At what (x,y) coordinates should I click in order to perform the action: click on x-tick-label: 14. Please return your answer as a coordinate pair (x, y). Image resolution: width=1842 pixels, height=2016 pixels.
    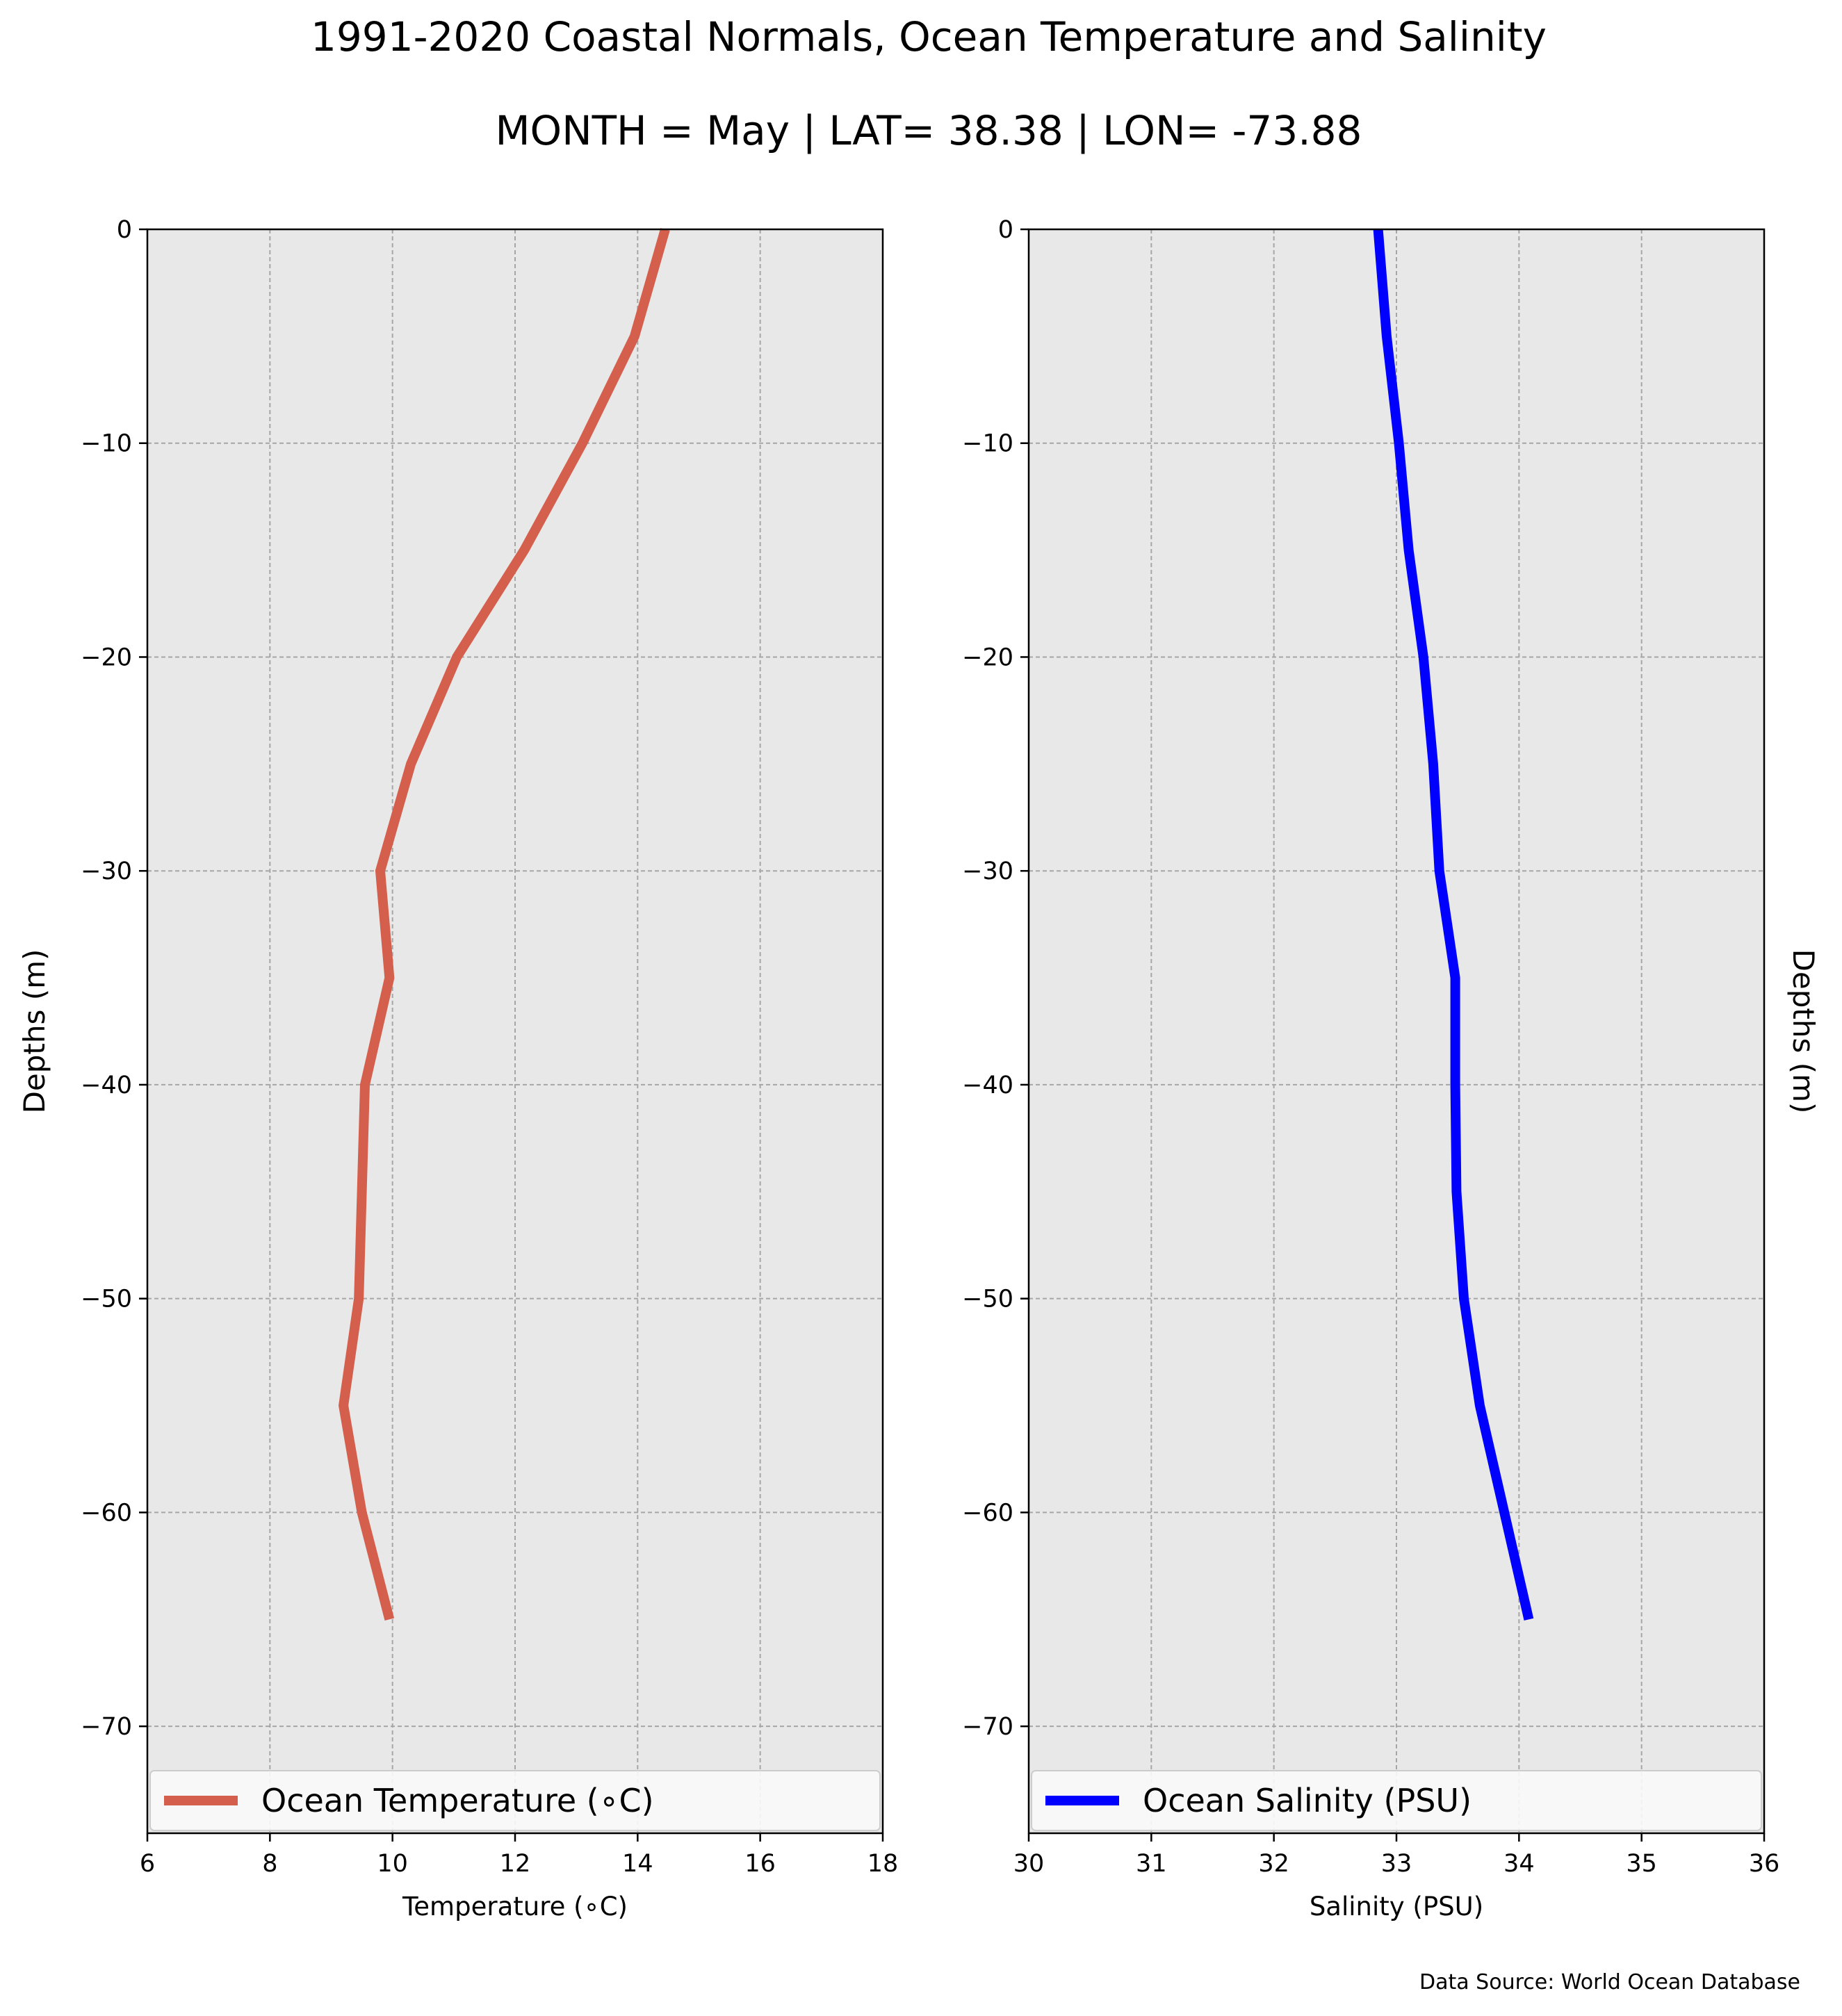
    Looking at the image, I should click on (637, 1864).